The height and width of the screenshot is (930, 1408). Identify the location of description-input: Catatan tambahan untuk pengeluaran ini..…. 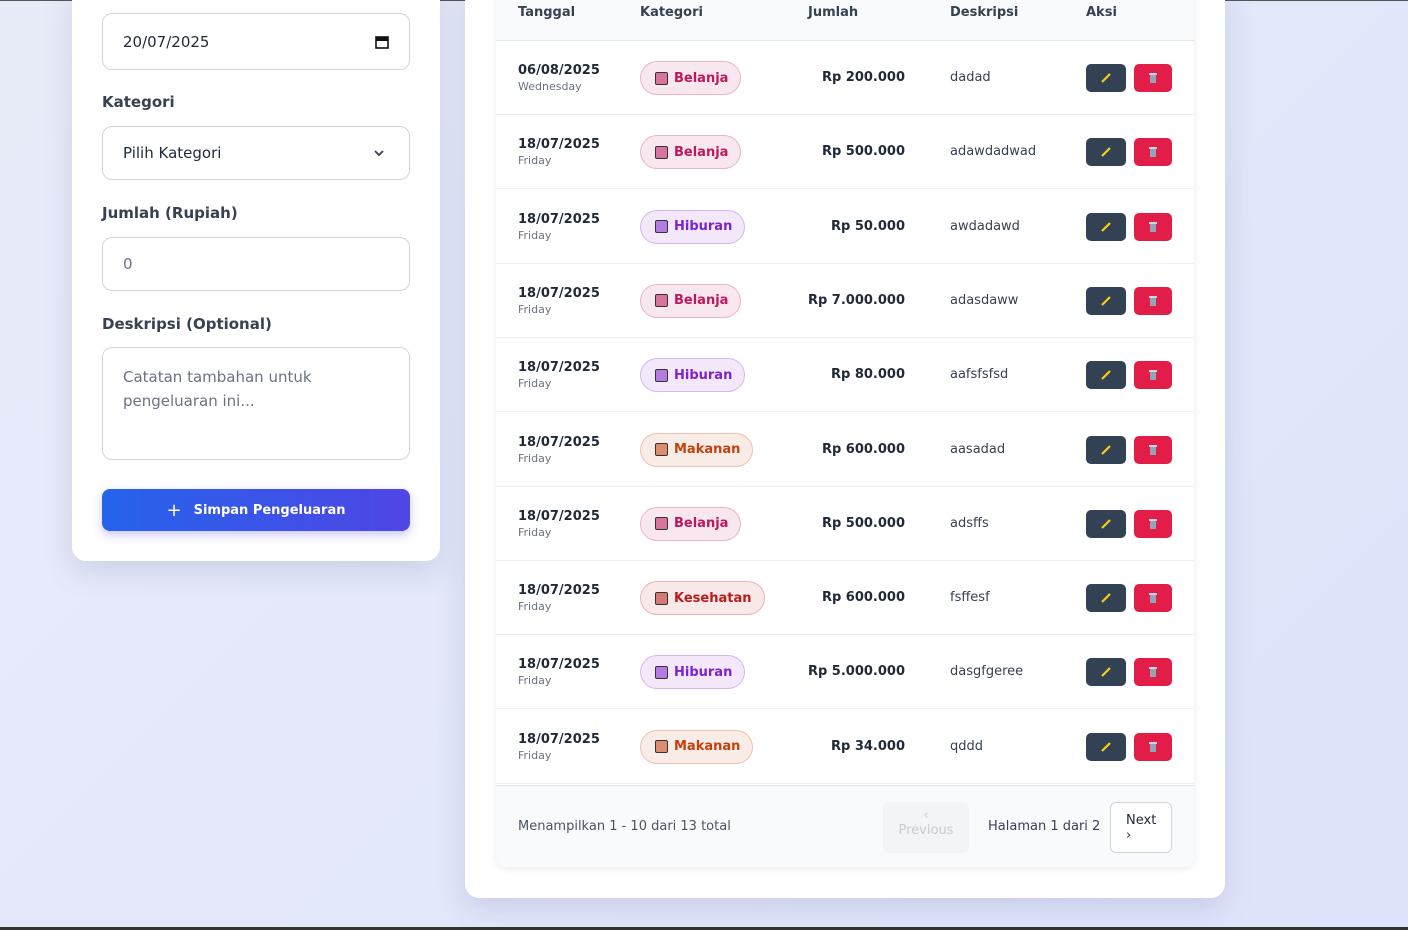
(256, 403).